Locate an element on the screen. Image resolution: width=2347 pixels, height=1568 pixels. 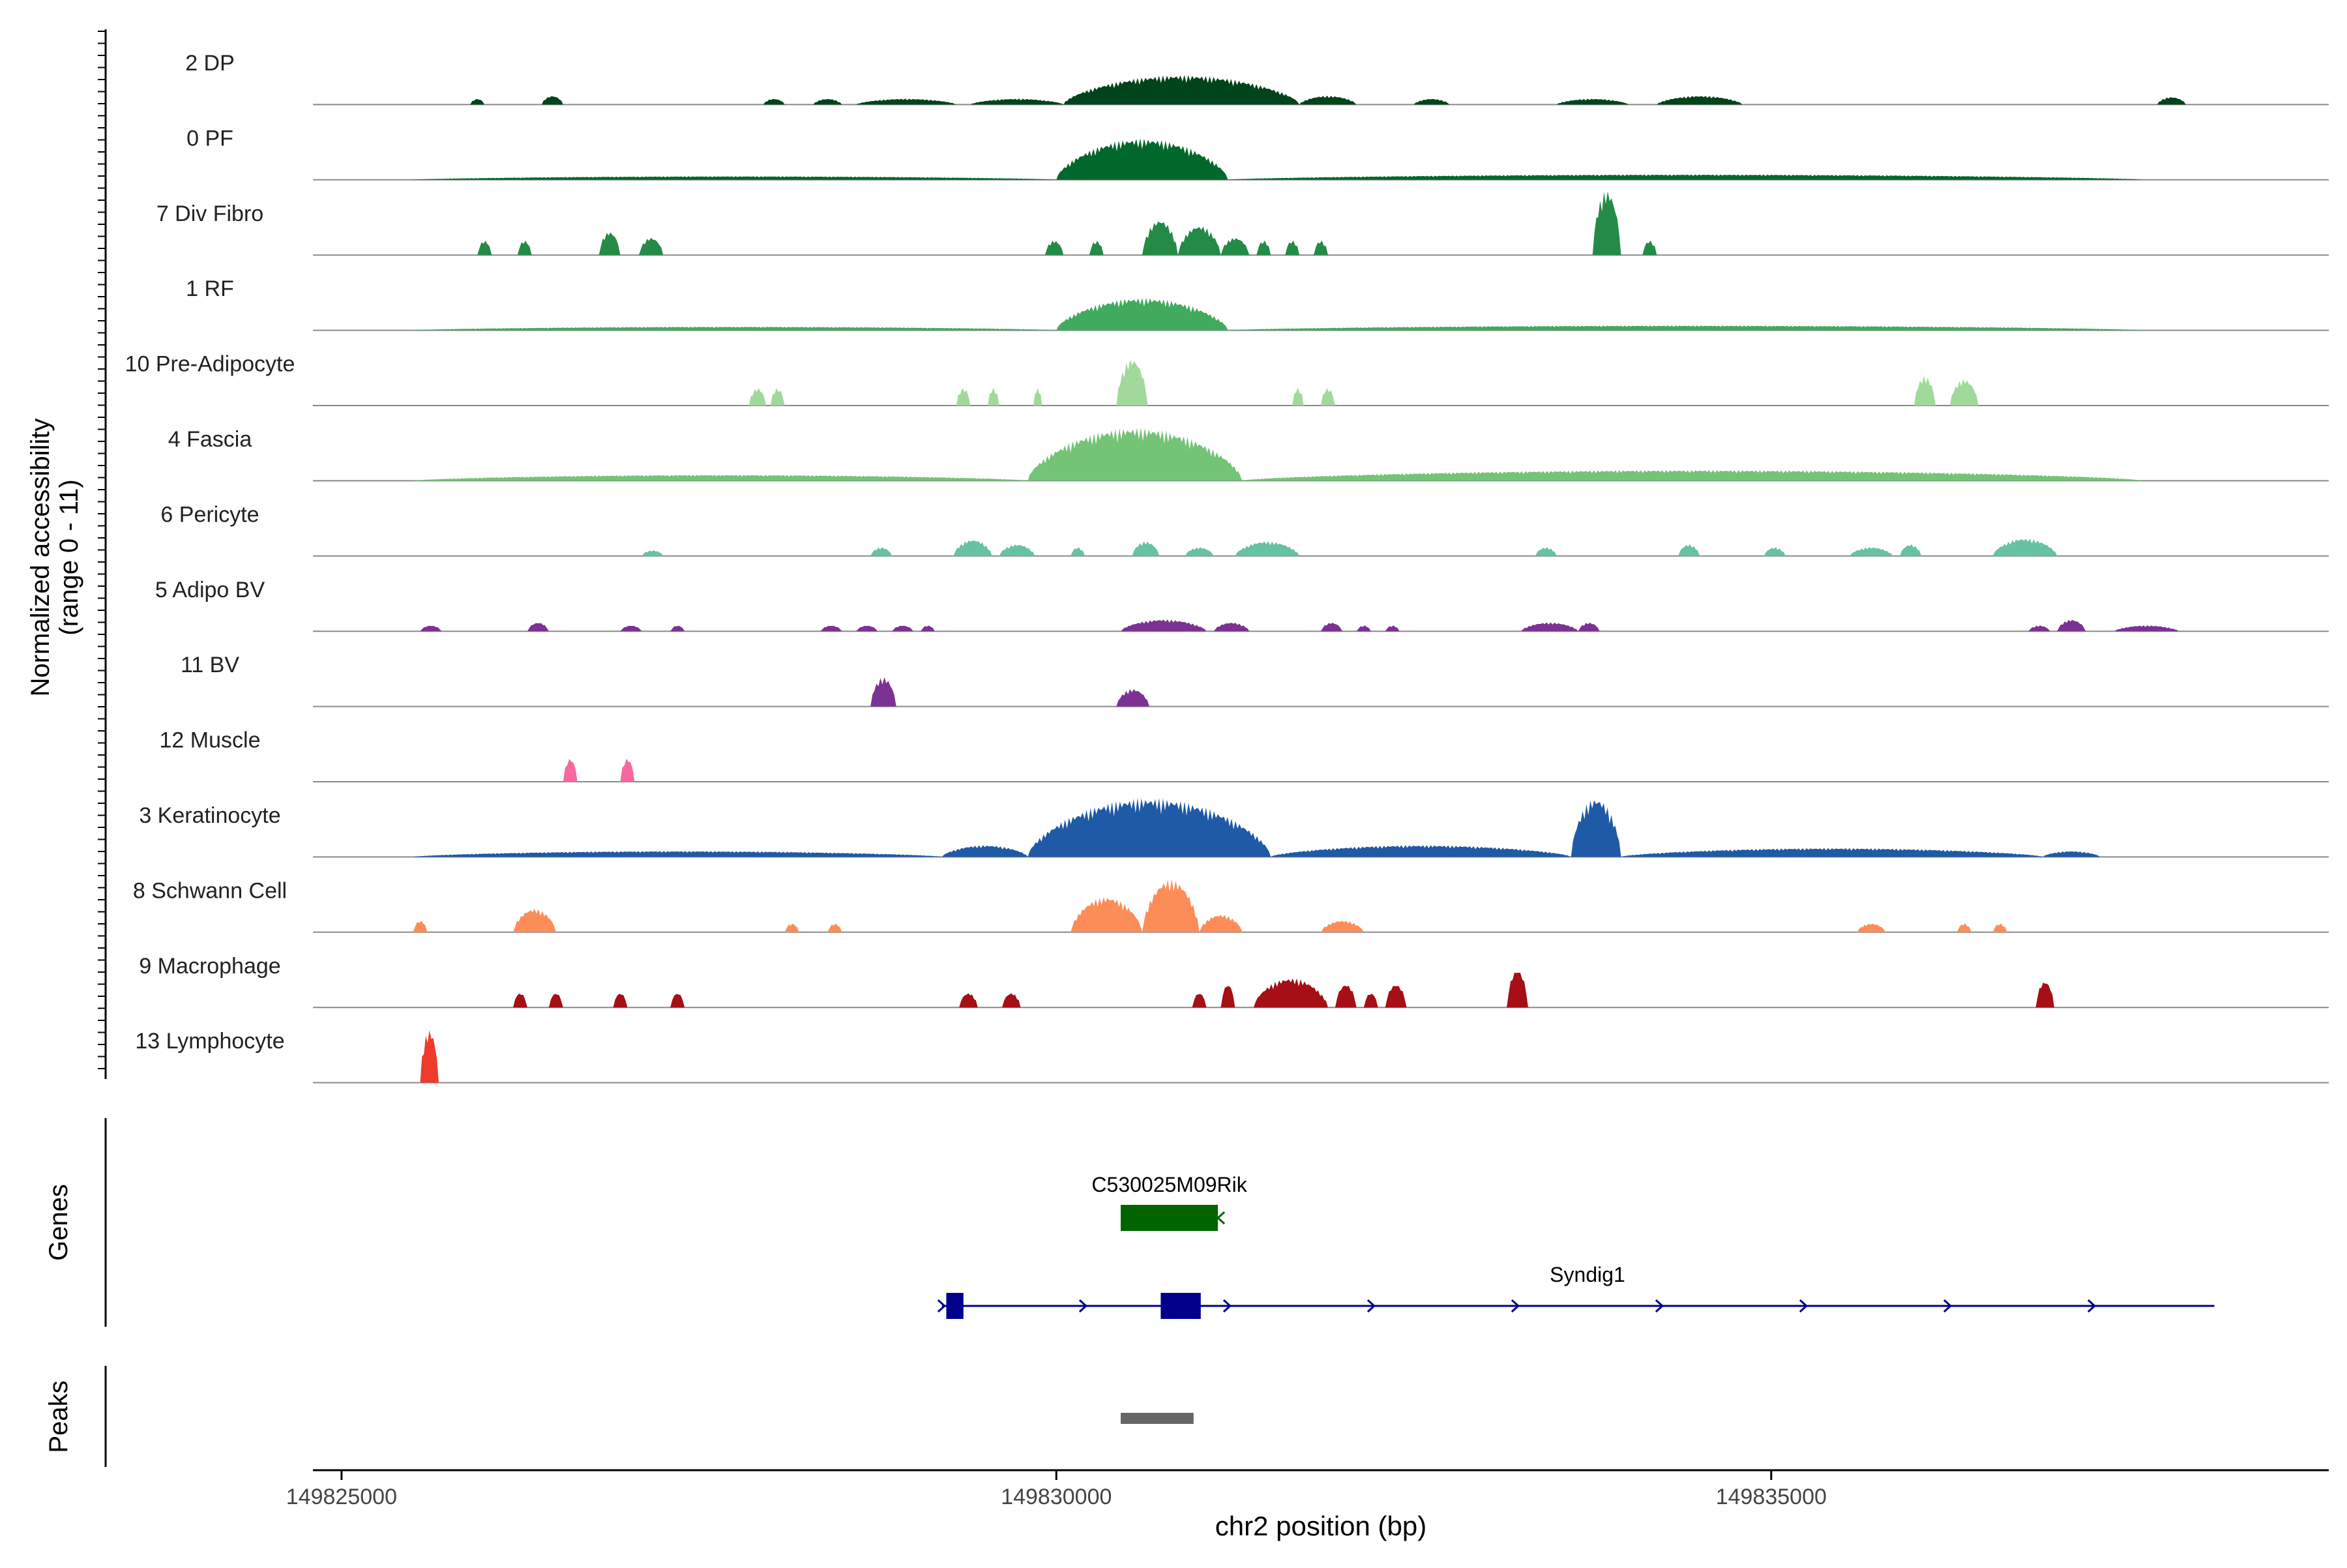
y-axis-title-line2: (range 0 - 11) is located at coordinates (69, 557).